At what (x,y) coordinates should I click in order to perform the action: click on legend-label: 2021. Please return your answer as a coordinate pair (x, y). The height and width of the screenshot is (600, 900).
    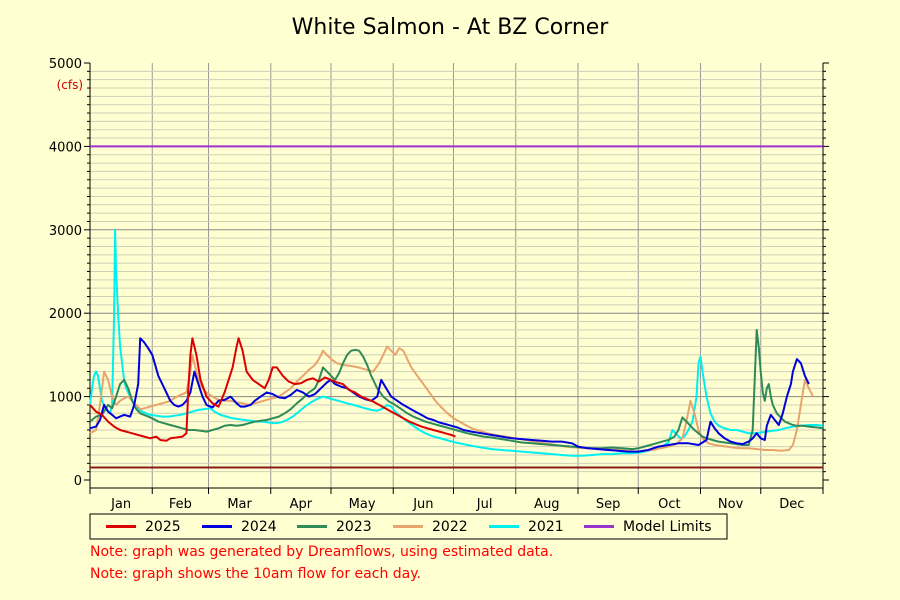
    Looking at the image, I should click on (546, 527).